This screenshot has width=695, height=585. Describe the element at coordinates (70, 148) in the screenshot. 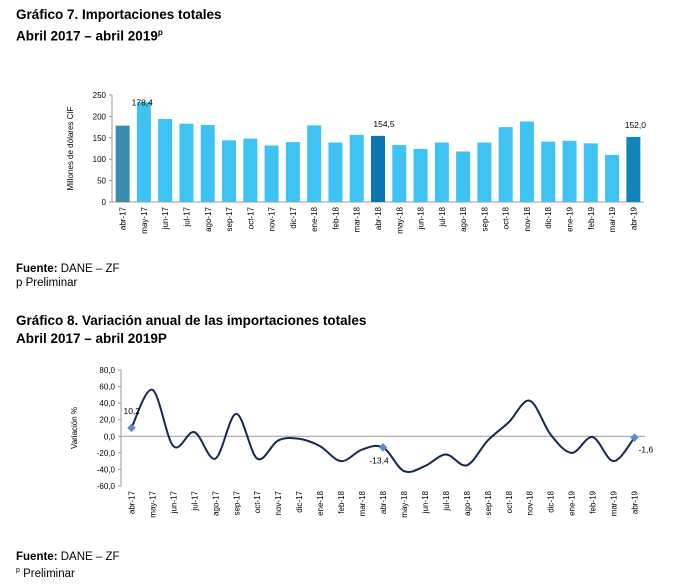

I see `y-axis-label: Millones de dólares CIF` at that location.